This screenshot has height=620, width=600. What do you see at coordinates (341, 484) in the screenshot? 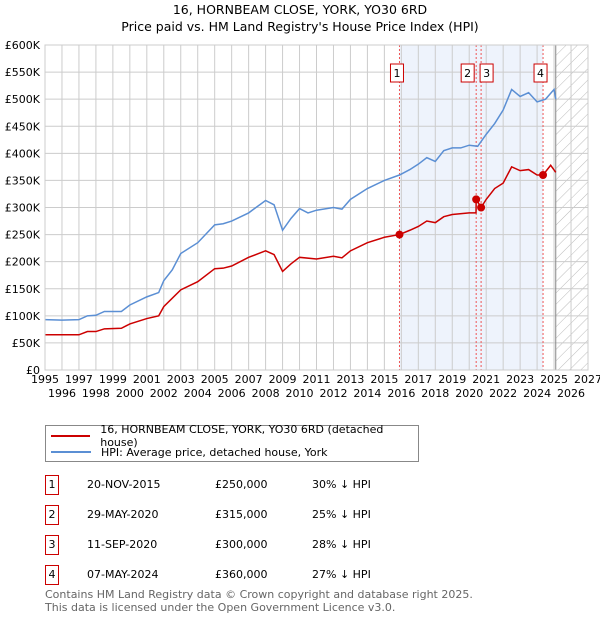
I see `transaction-hpi-diff: 30% ↓ HPI` at bounding box center [341, 484].